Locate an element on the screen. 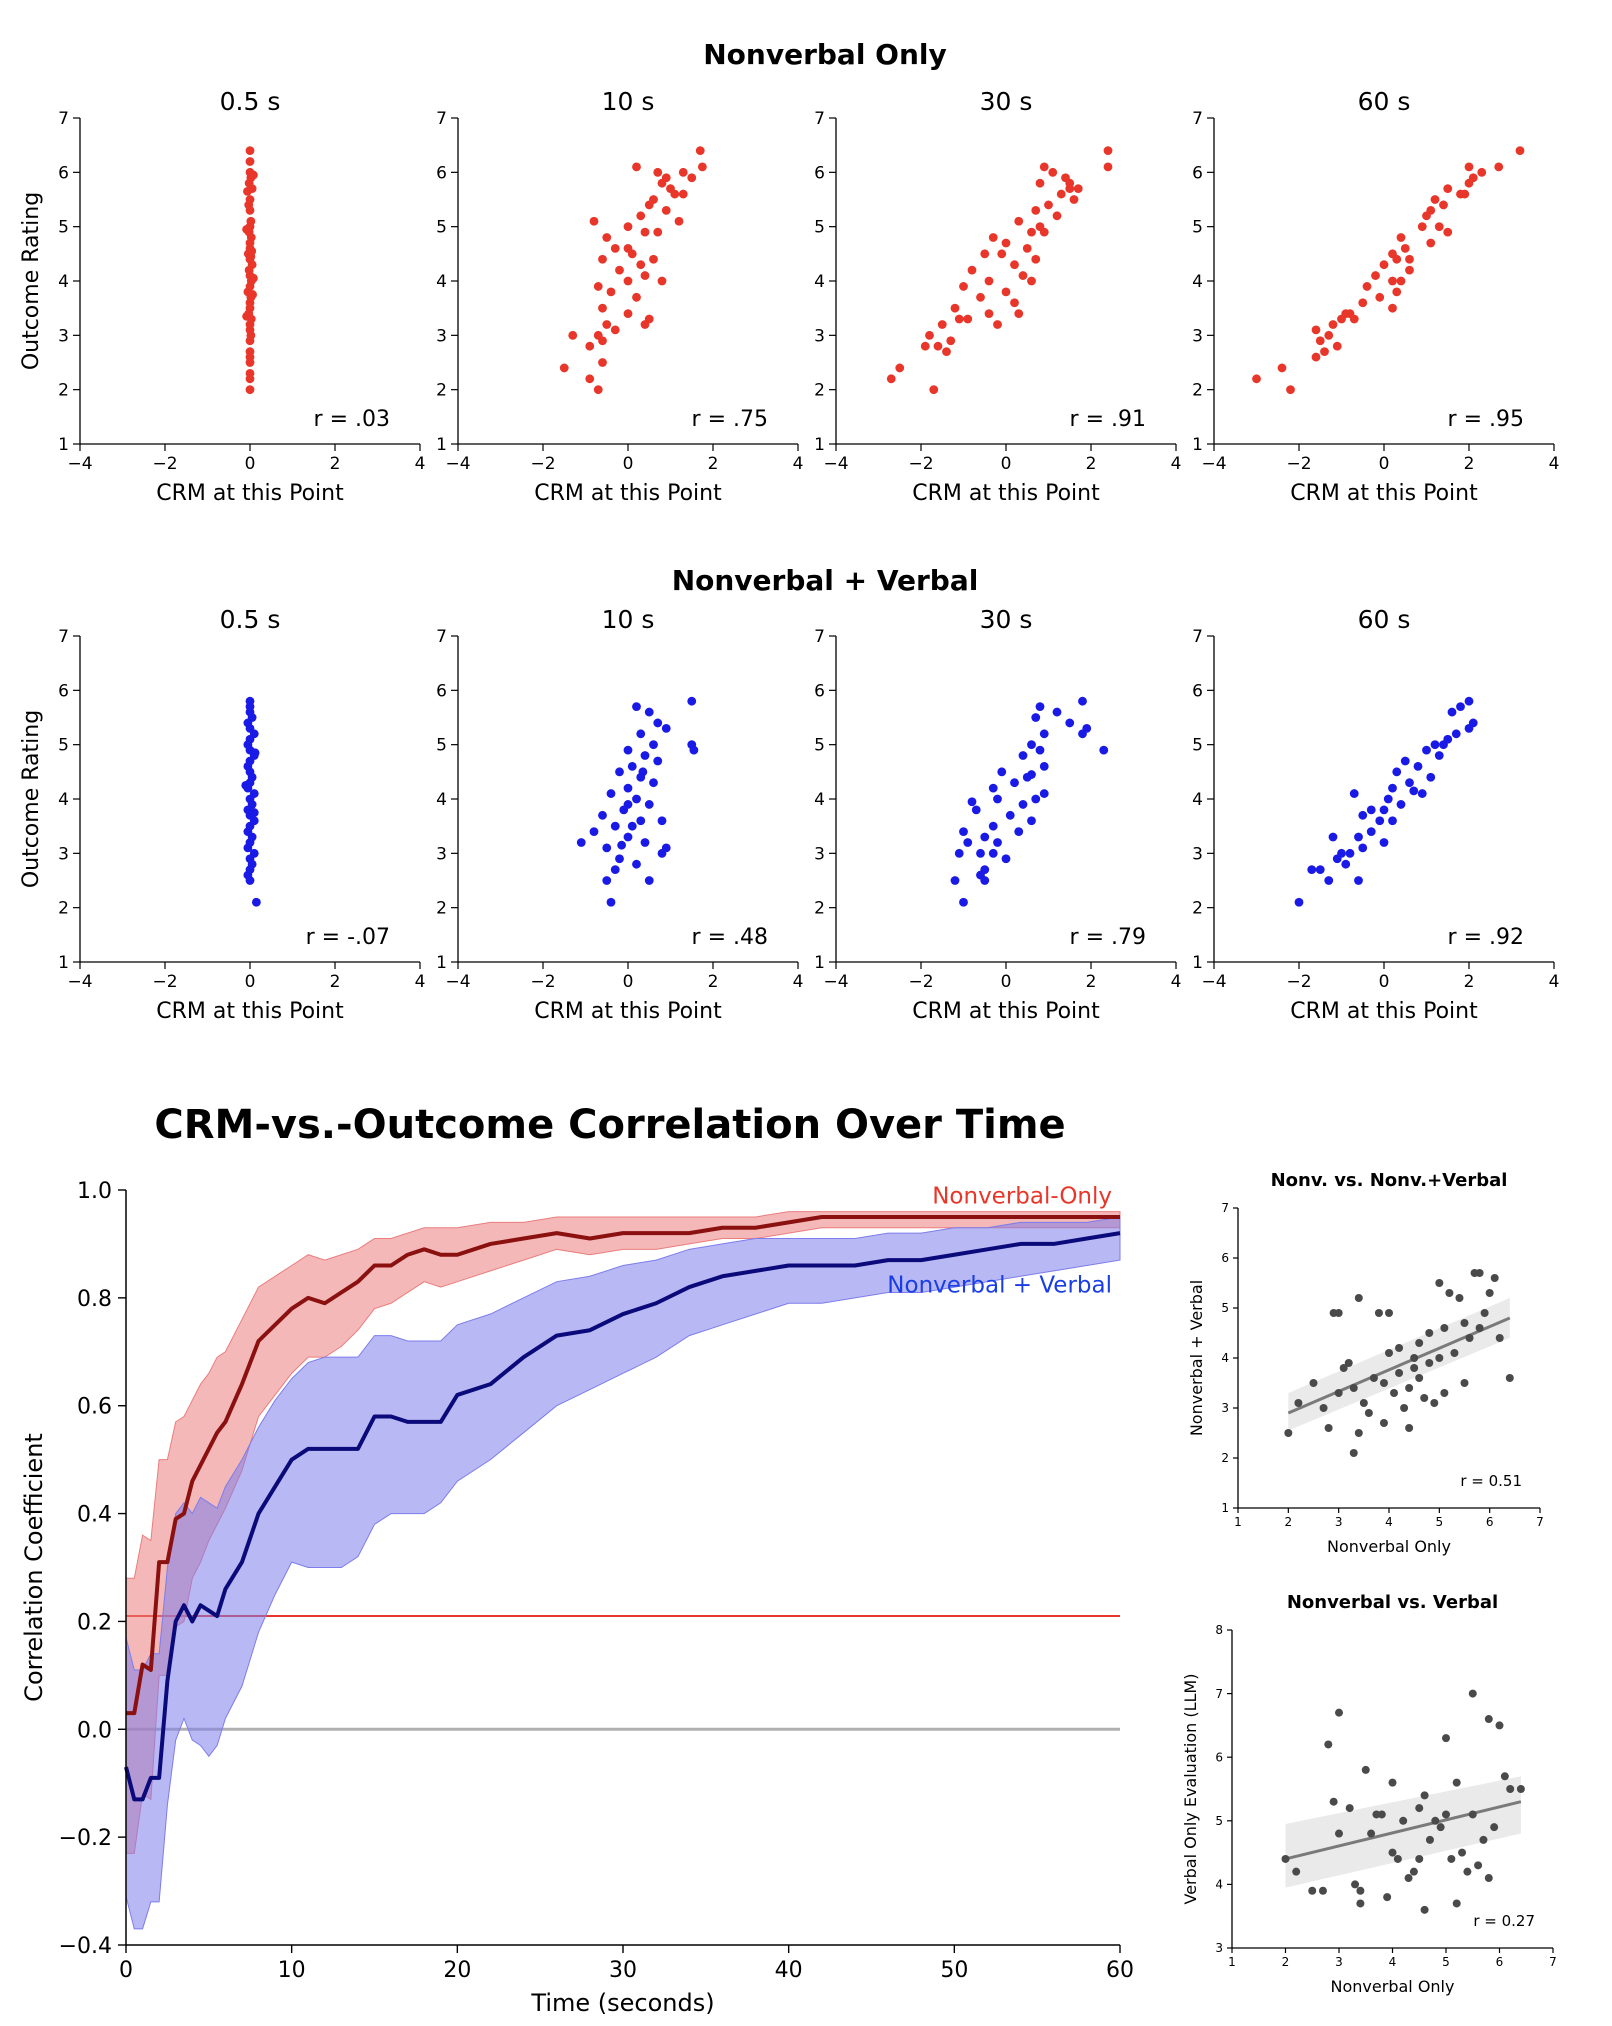  x-tick-label: 2 is located at coordinates (713, 464).